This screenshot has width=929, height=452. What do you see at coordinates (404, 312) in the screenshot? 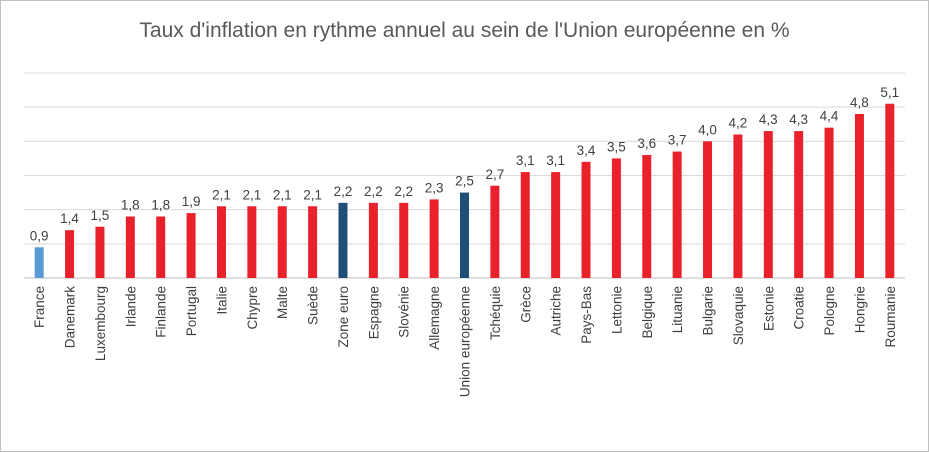
I see `tick-label: Slovénie` at bounding box center [404, 312].